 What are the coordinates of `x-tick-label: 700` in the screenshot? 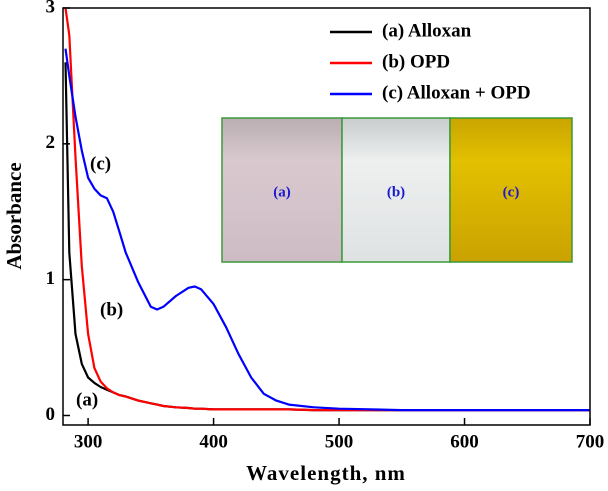 It's located at (590, 441).